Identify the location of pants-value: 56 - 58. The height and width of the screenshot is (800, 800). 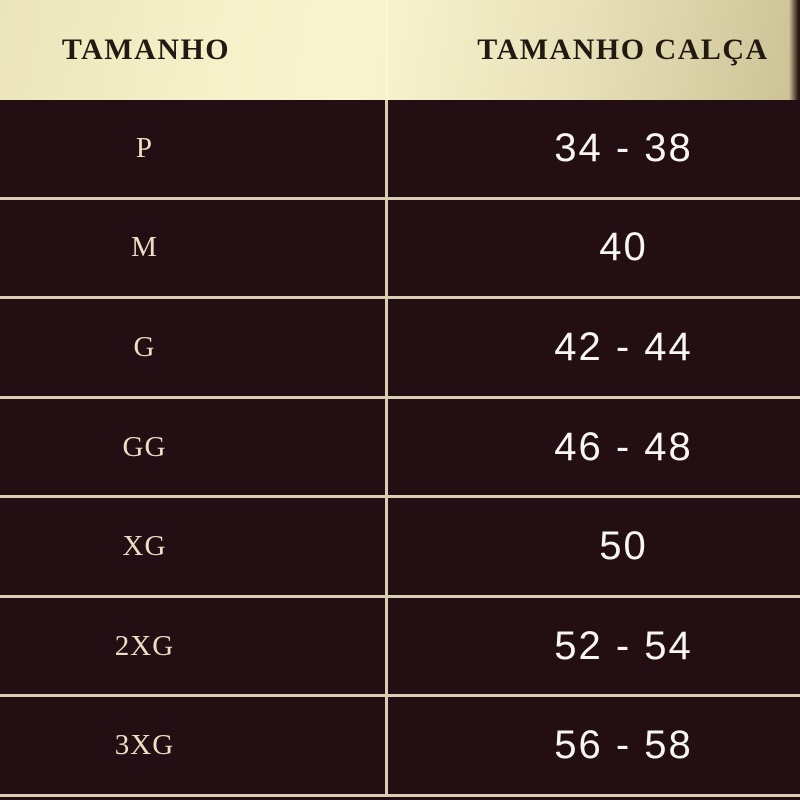
(623, 745).